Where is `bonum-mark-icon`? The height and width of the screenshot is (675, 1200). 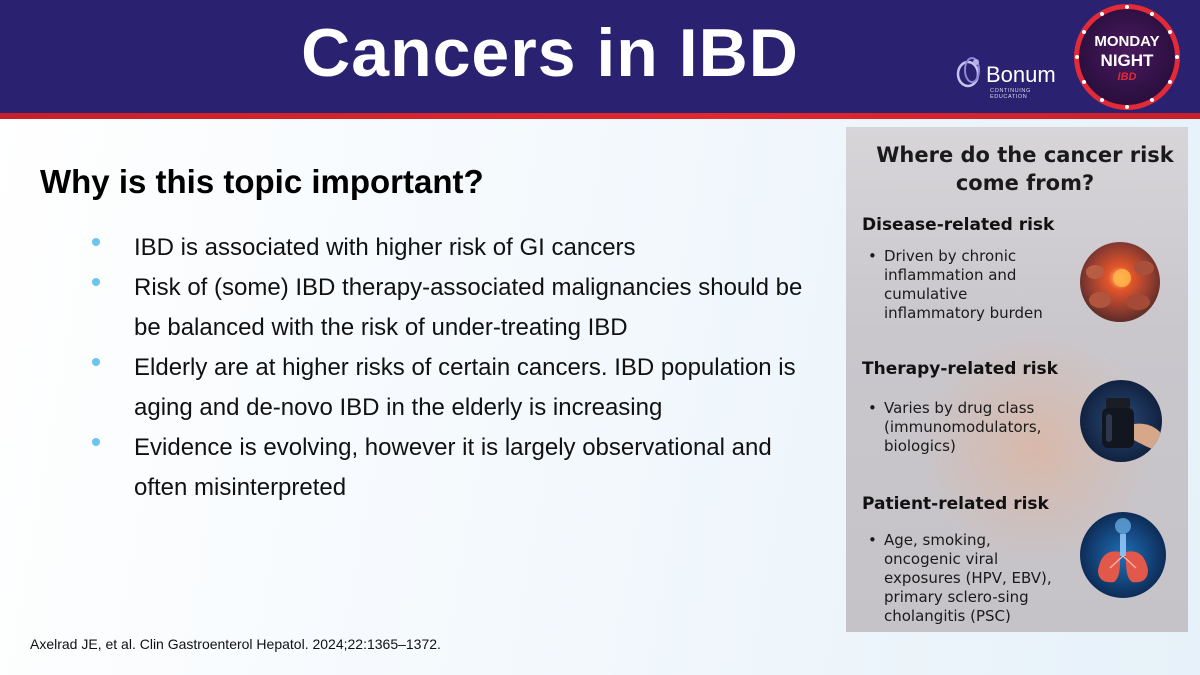 bonum-mark-icon is located at coordinates (968, 72).